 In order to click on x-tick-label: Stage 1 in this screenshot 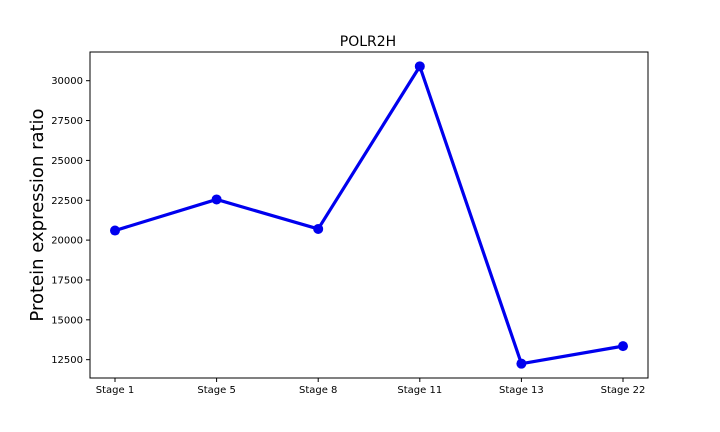, I will do `click(115, 390)`.